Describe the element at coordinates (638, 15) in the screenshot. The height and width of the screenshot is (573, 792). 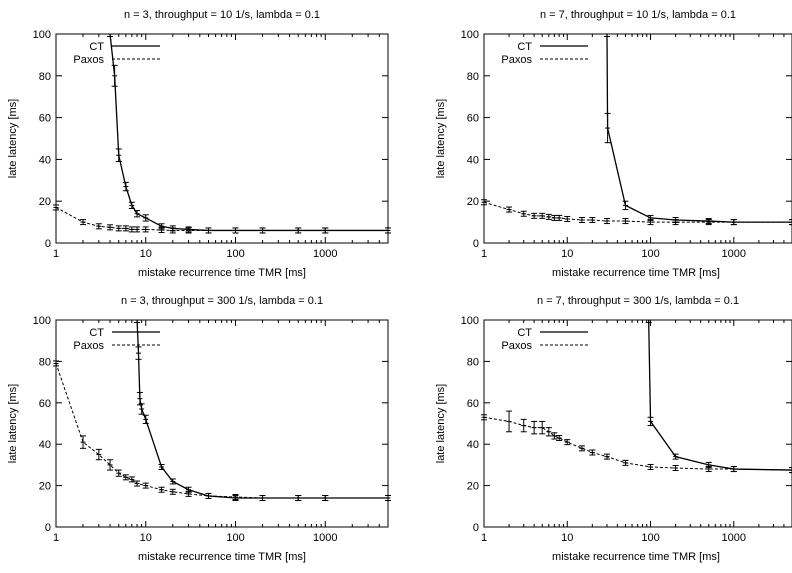
I see `chart-title: n = 7, throughput = 10 1/s, lambda = 0.1` at that location.